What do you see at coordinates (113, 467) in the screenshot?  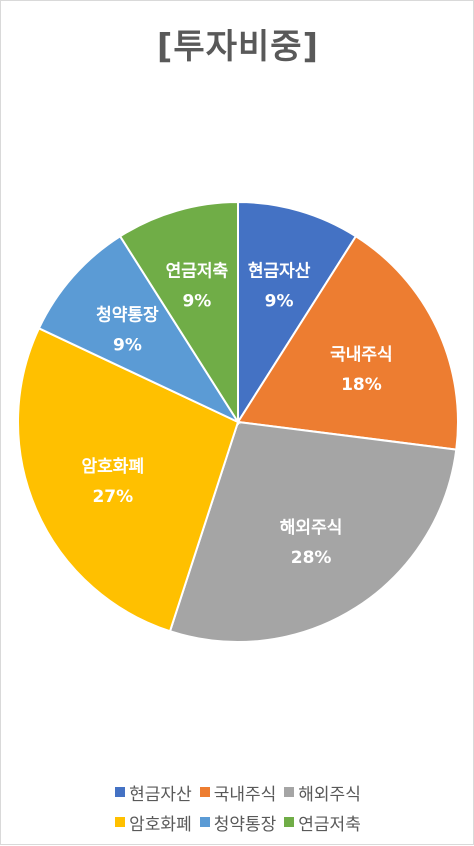 I see `slice-label-crypto: 암호화폐` at bounding box center [113, 467].